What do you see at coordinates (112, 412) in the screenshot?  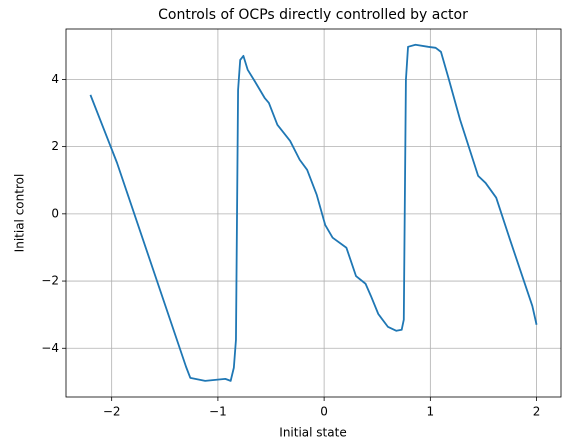 I see `x-tick-label: −2` at bounding box center [112, 412].